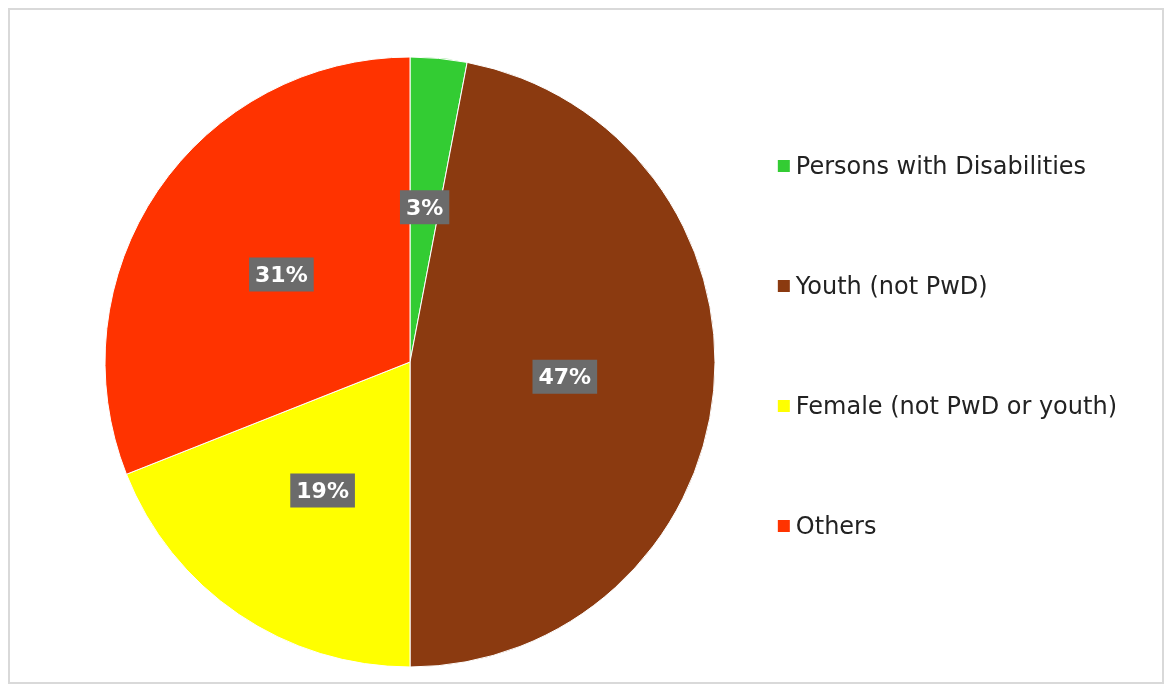 This screenshot has height=696, width=1176. I want to click on data-label: 19%, so click(322, 491).